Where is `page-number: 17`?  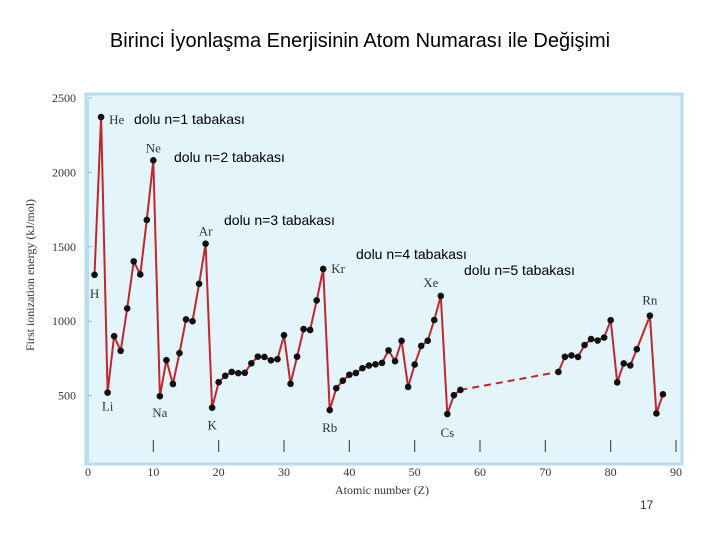 page-number: 17 is located at coordinates (647, 505).